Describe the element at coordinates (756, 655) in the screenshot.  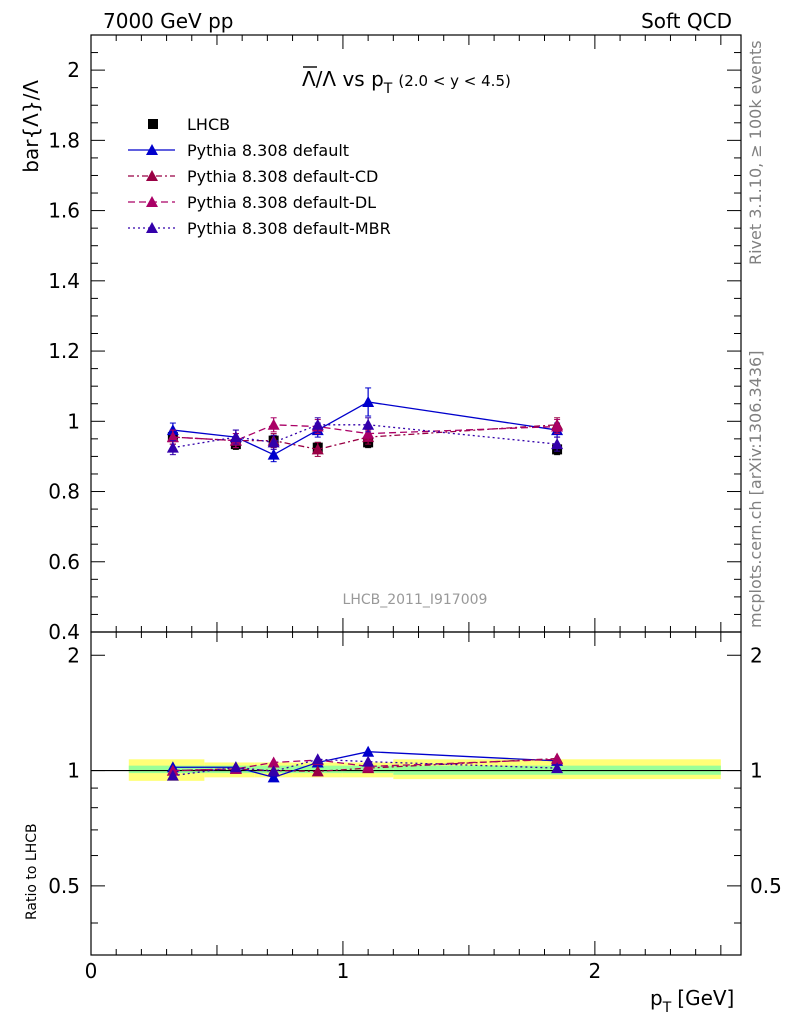
I see `ratio-y-tick-label-right: 2` at that location.